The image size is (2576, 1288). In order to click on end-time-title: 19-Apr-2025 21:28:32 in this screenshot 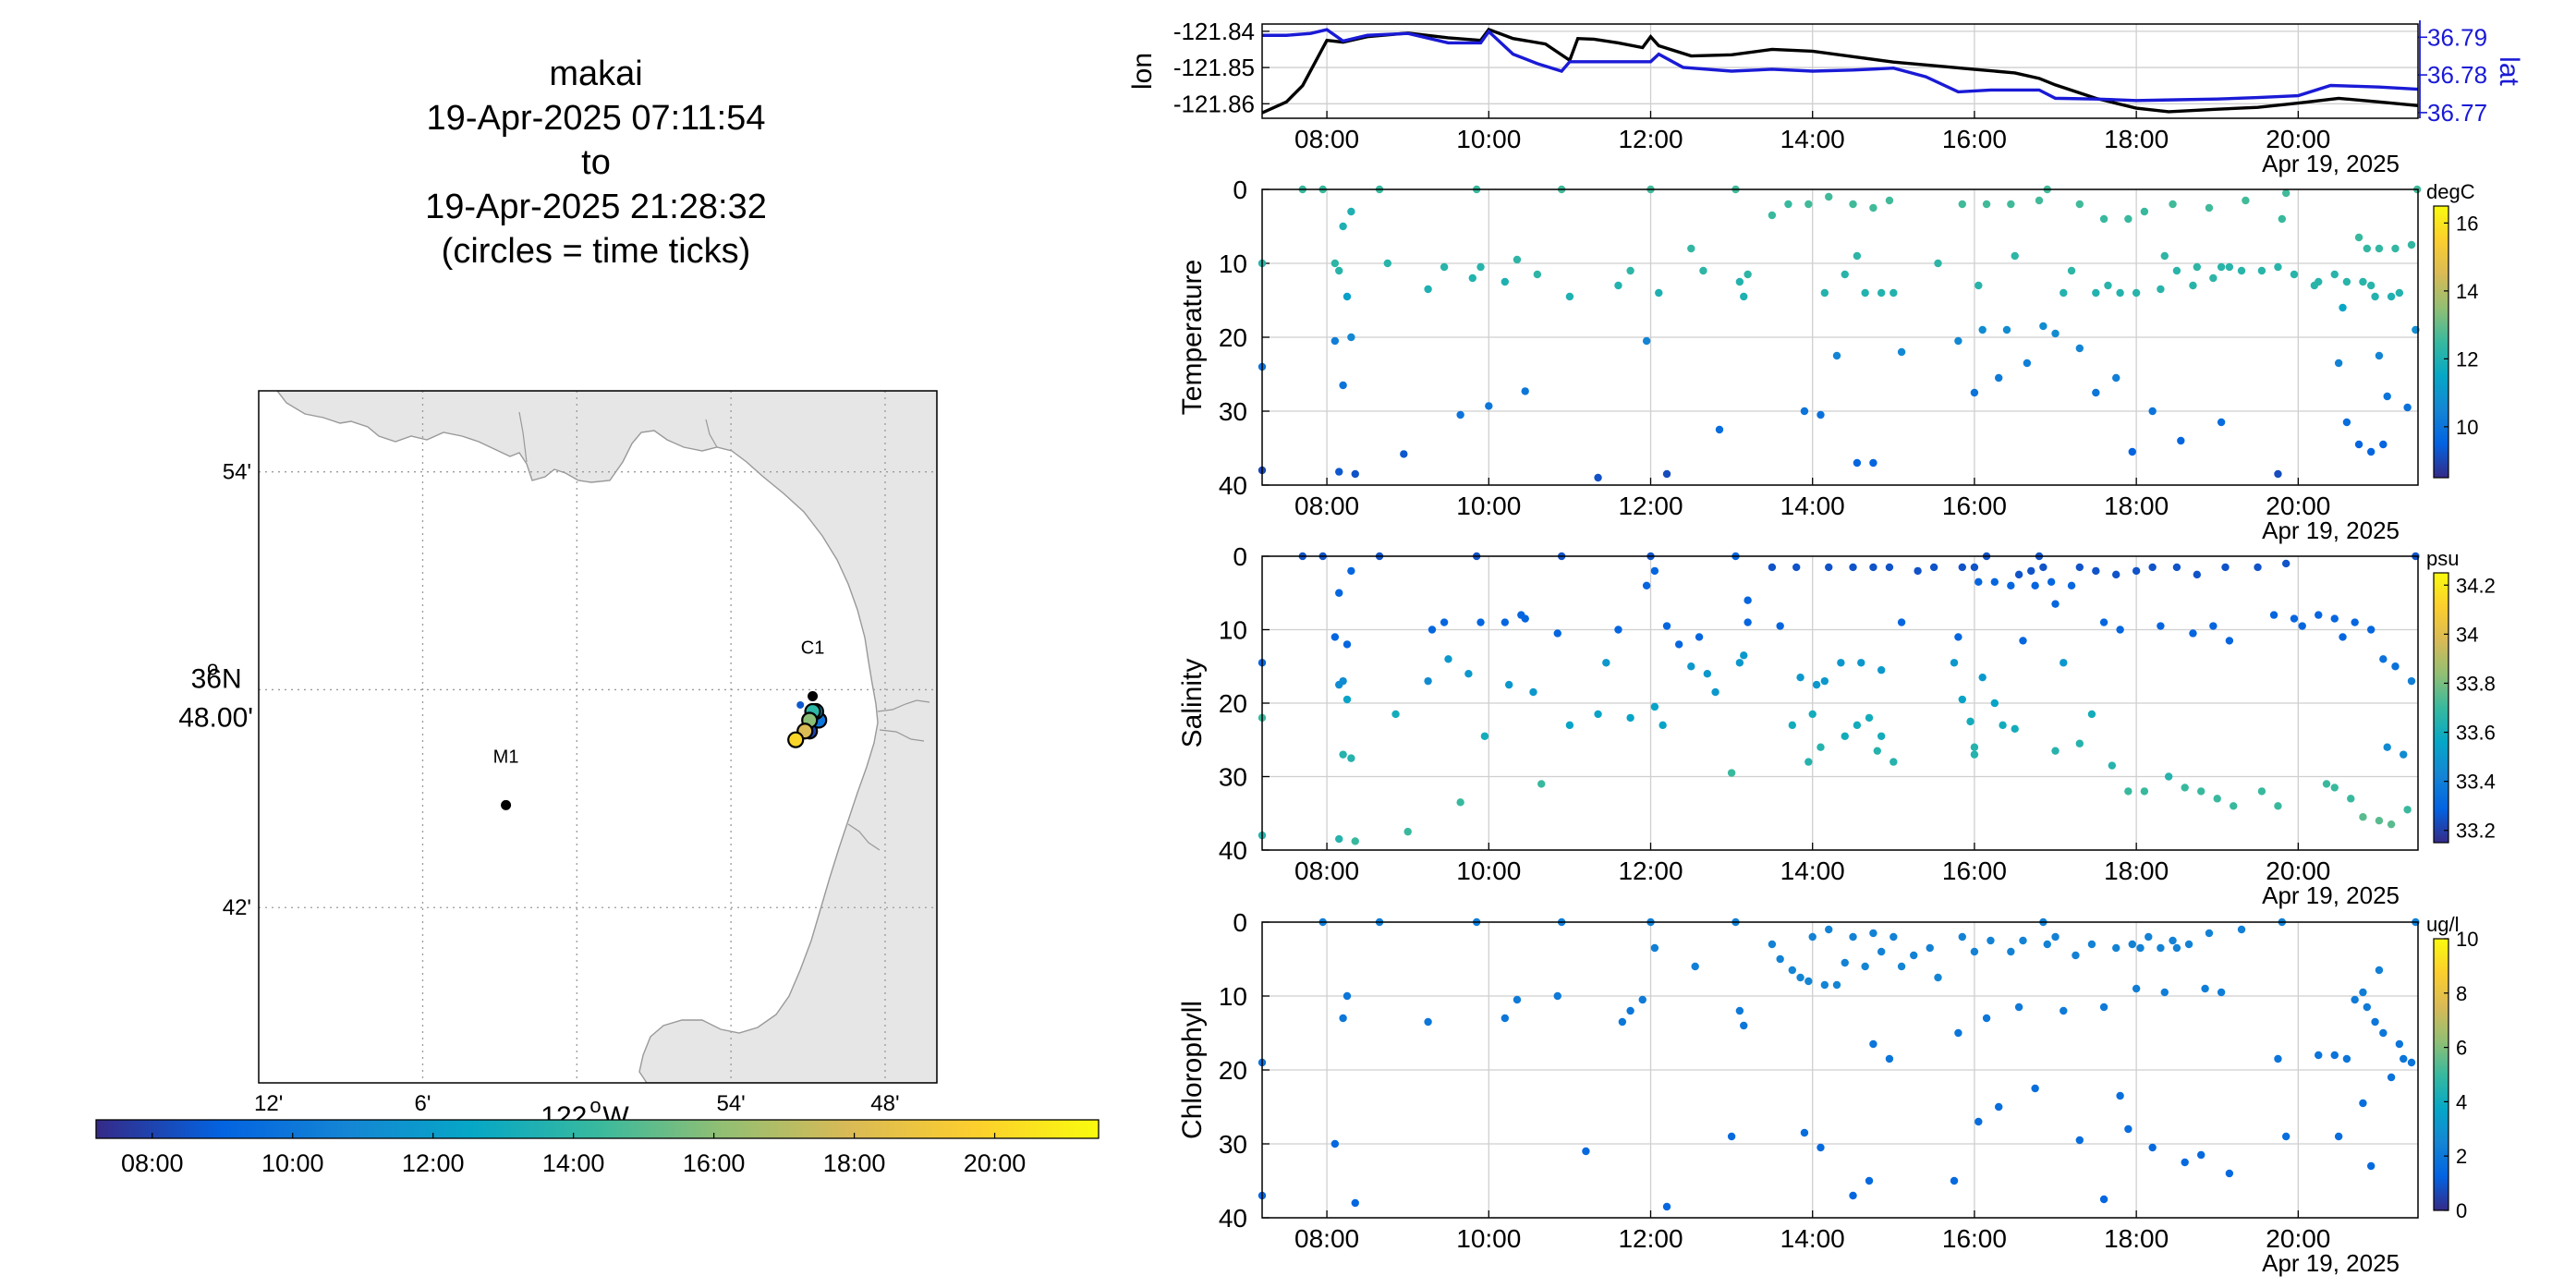, I will do `click(596, 207)`.